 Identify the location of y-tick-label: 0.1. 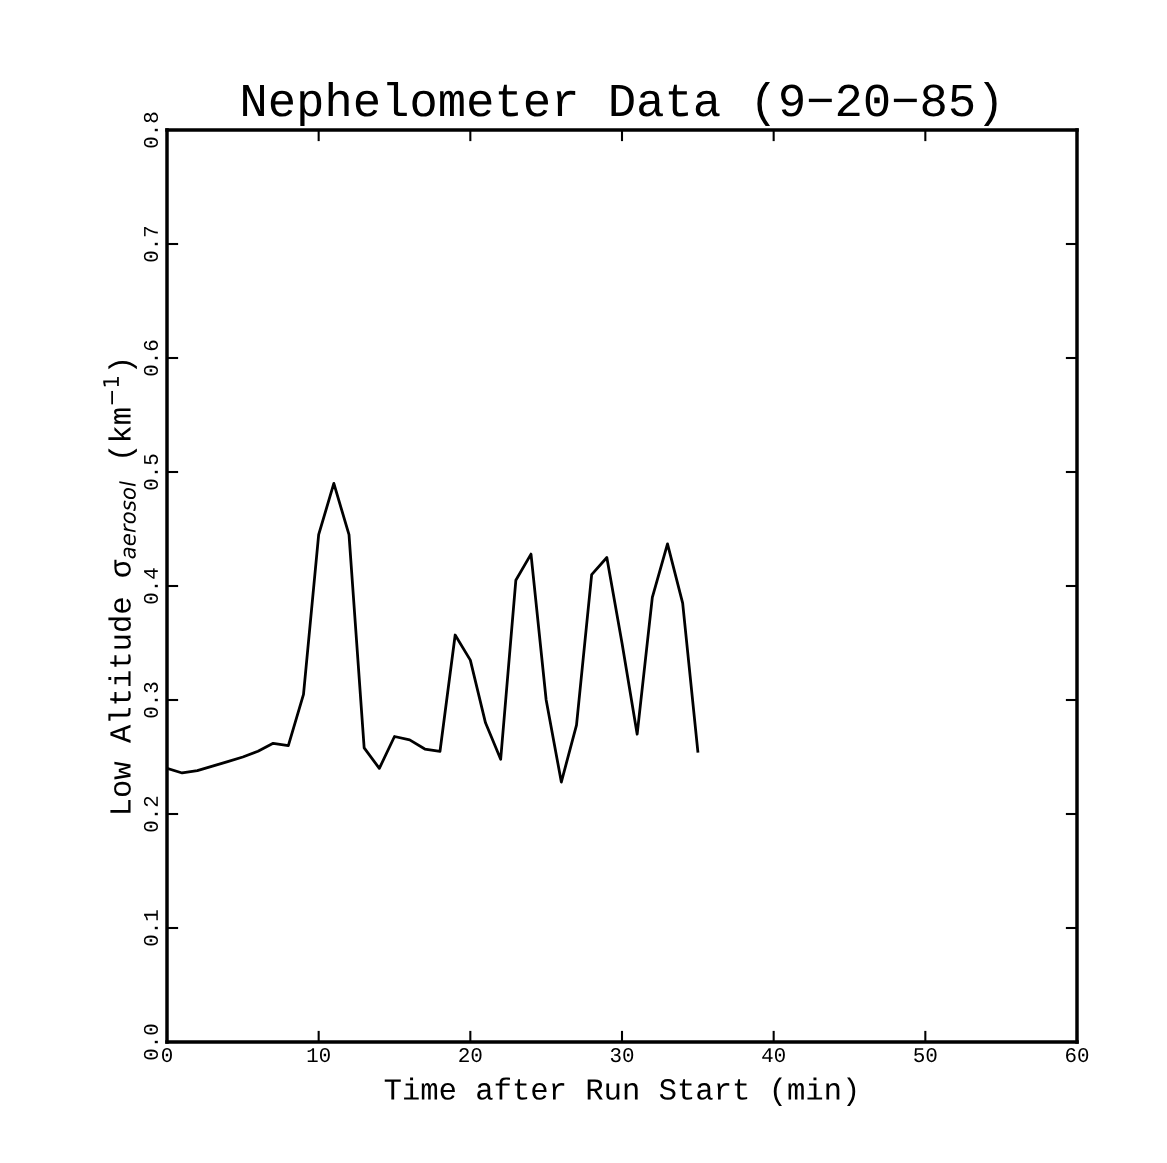
(151, 928).